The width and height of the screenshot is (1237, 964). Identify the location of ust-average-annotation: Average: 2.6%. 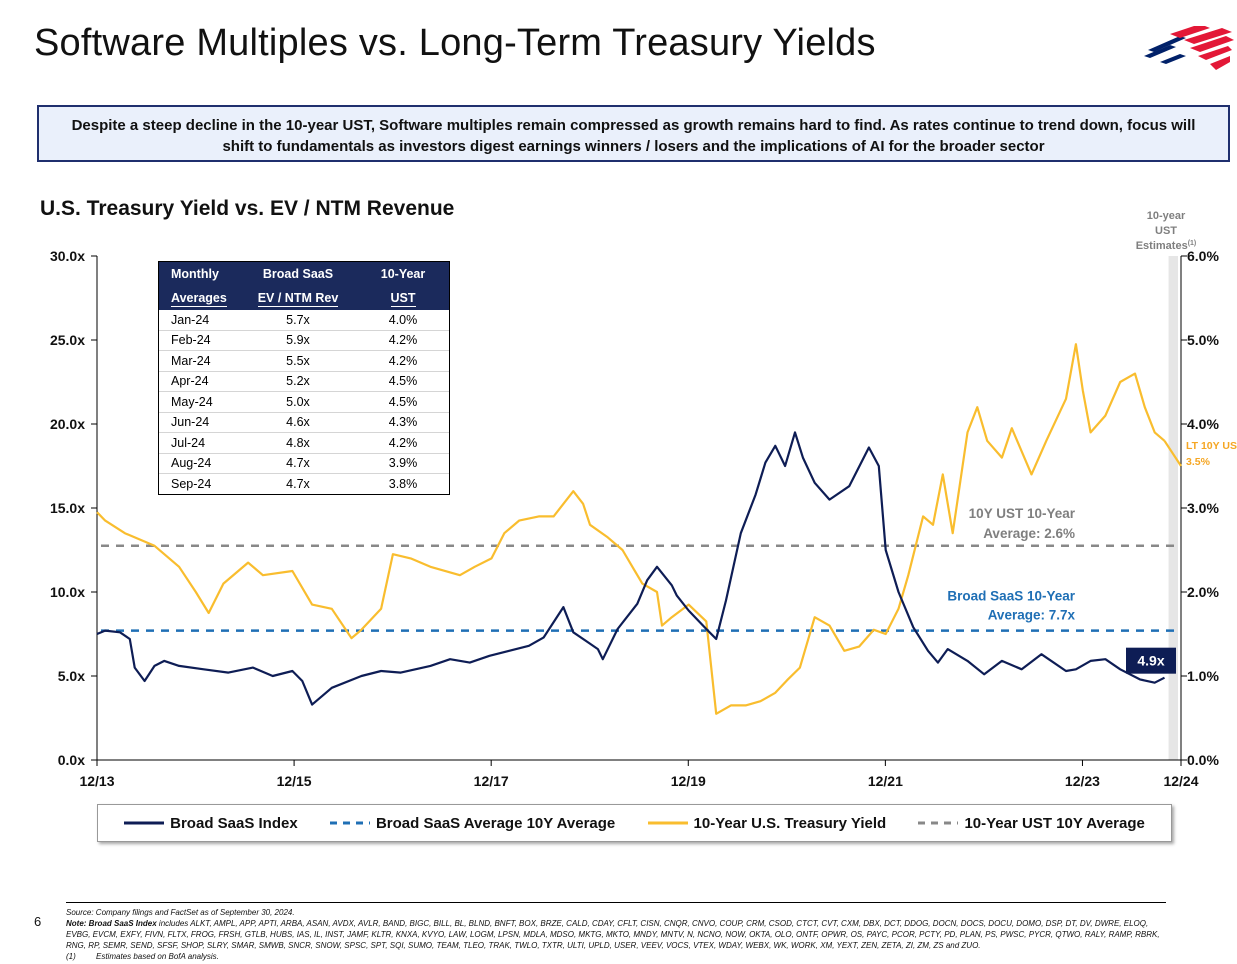
(1029, 533).